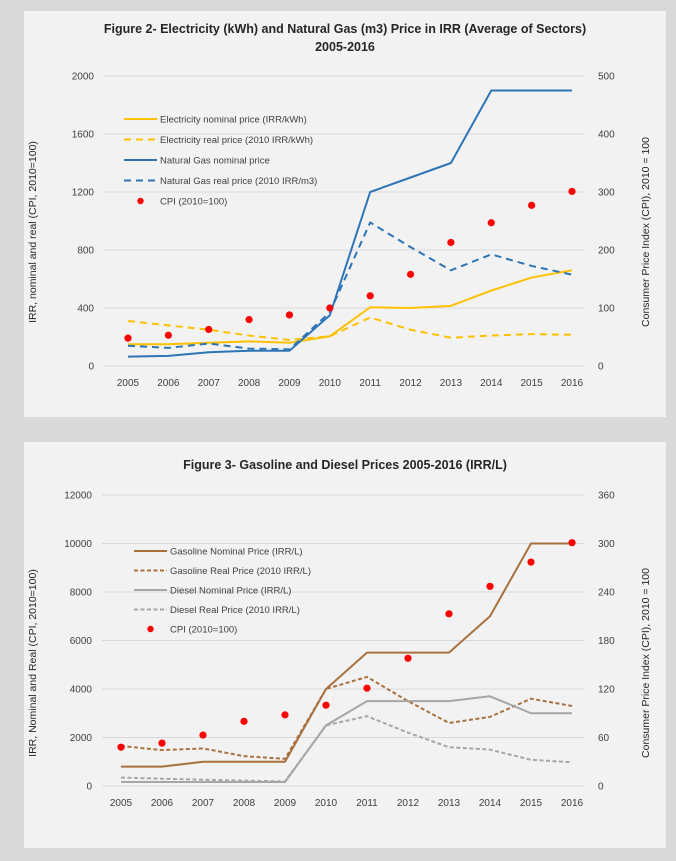  Describe the element at coordinates (606, 496) in the screenshot. I see `y2-tick-label: 360` at that location.